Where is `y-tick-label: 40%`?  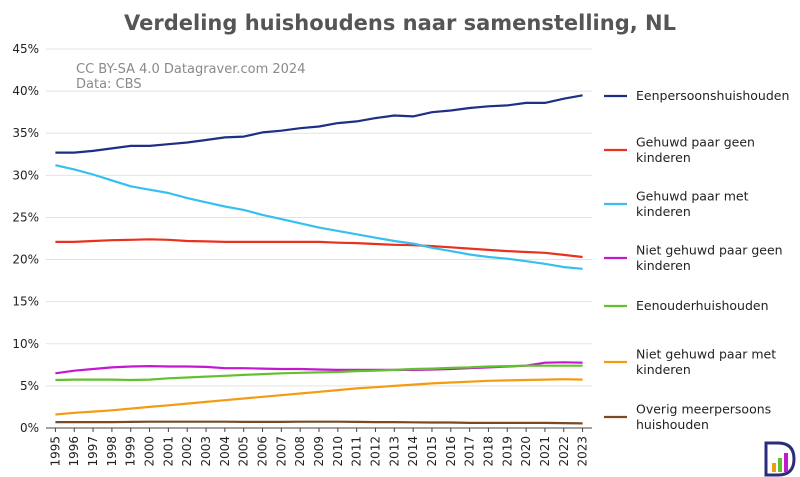
y-tick-label: 40% is located at coordinates (25, 91).